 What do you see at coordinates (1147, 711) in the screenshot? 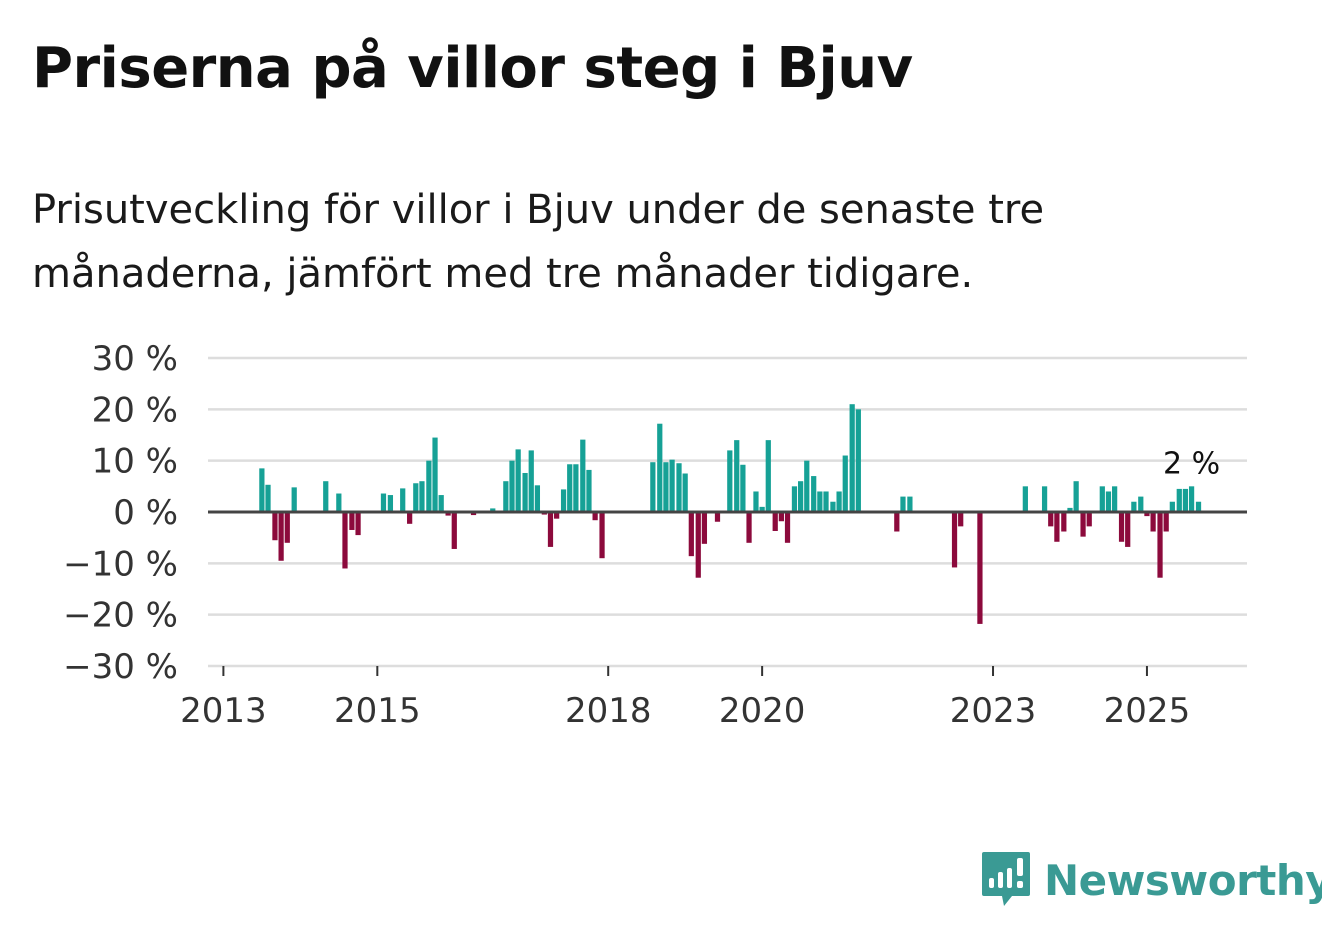
I see `x-tick-label: 2025` at bounding box center [1147, 711].